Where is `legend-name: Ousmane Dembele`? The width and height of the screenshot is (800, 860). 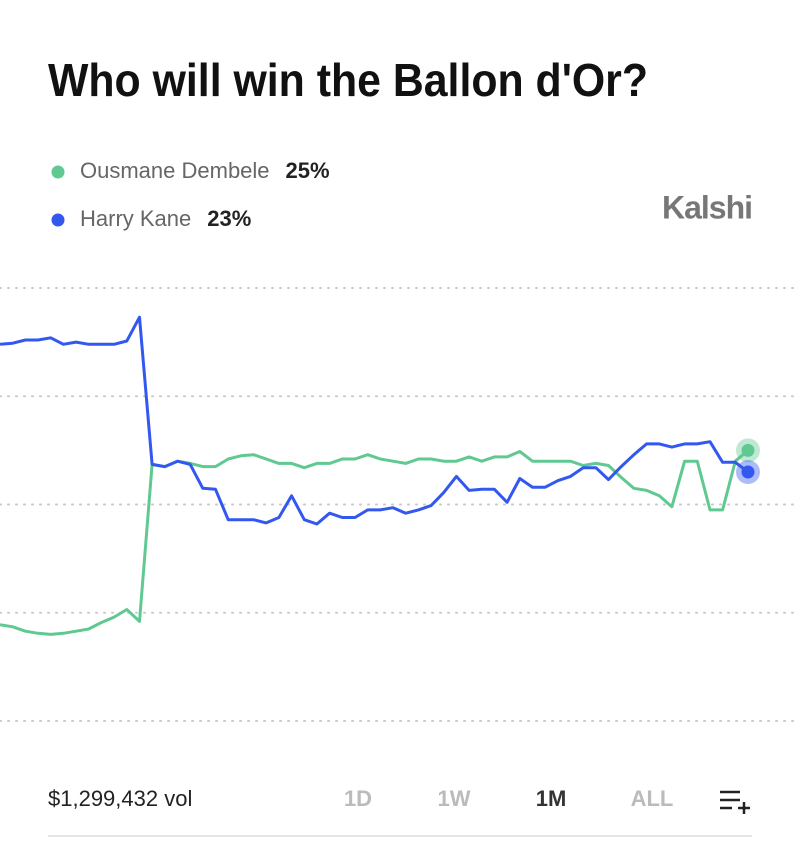
legend-name: Ousmane Dembele is located at coordinates (175, 170).